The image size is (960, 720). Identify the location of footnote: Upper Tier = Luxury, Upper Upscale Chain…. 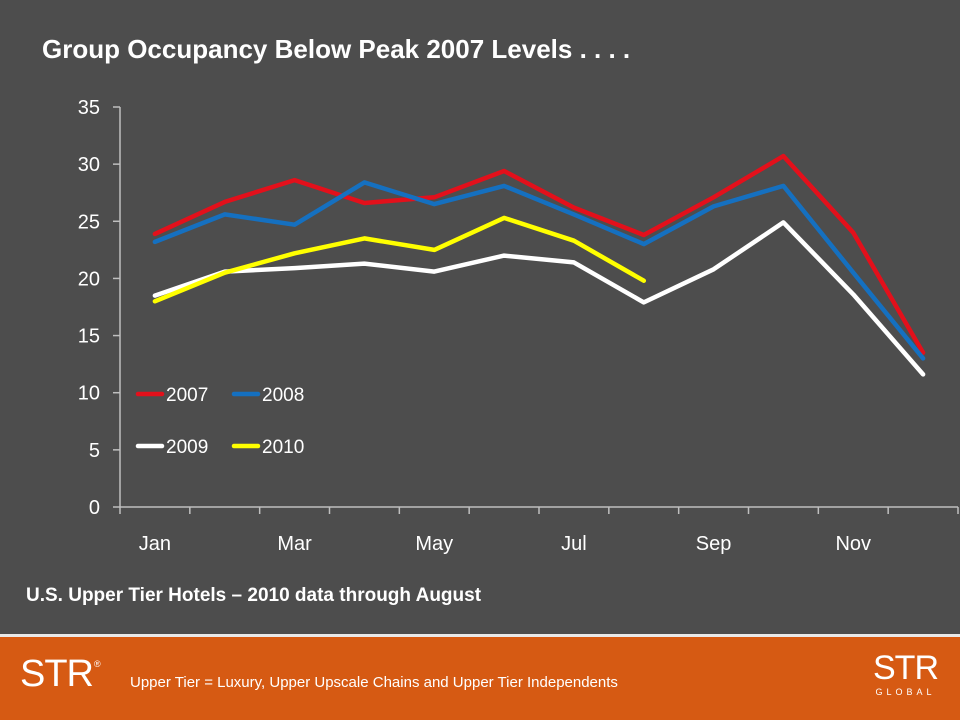
(374, 682).